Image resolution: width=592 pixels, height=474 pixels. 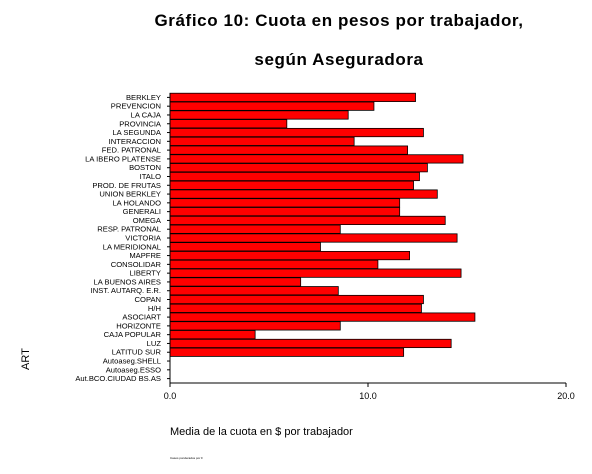 I want to click on category-label: INST. AUTARQ. E.R., so click(x=126, y=290).